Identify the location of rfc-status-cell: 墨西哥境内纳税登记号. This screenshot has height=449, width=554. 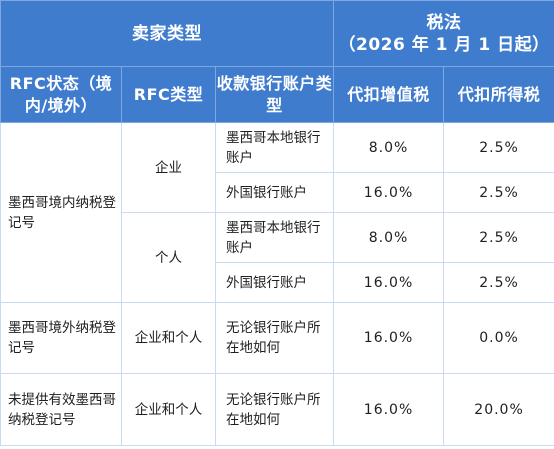
(61, 212).